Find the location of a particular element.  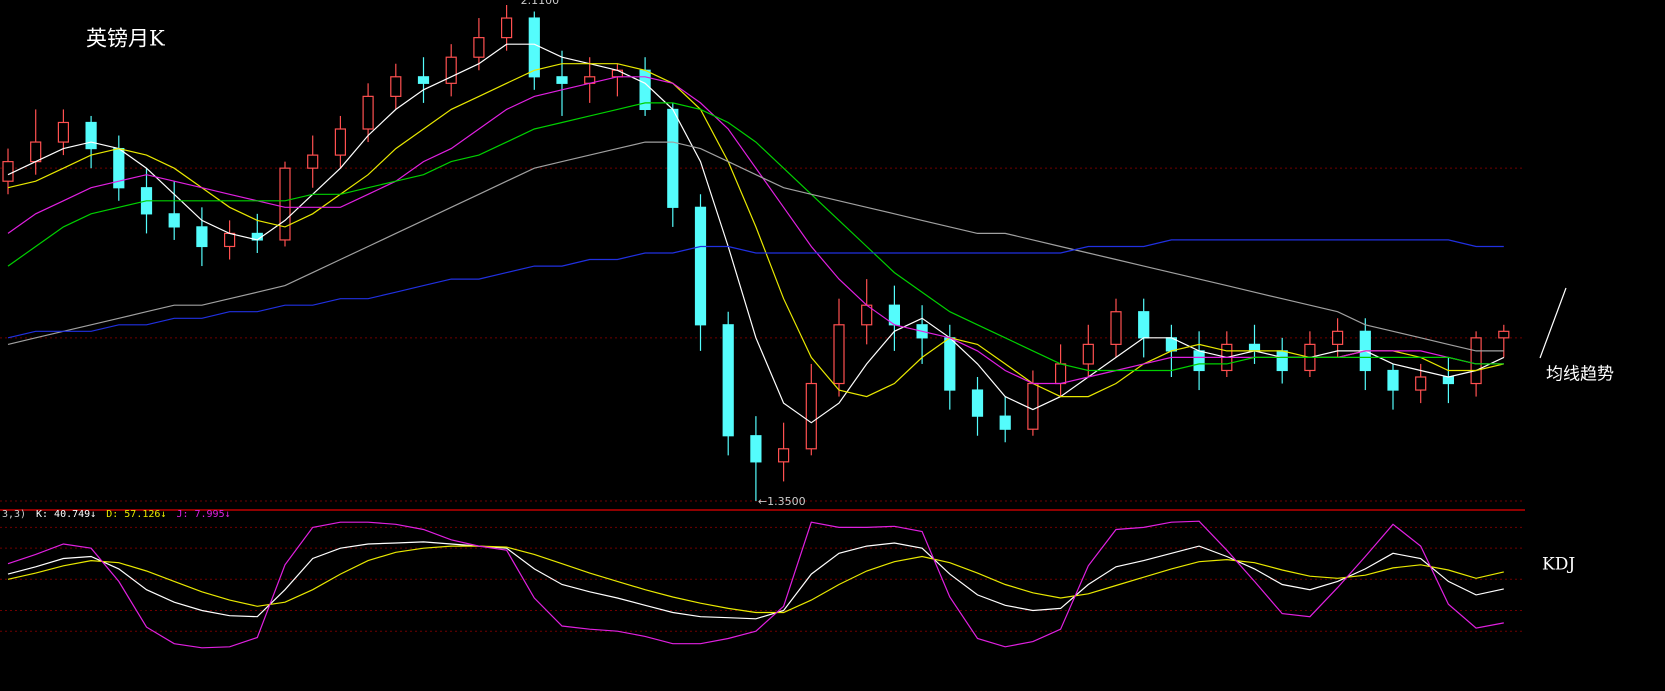

side-note: 均线趋势 is located at coordinates (1580, 375).